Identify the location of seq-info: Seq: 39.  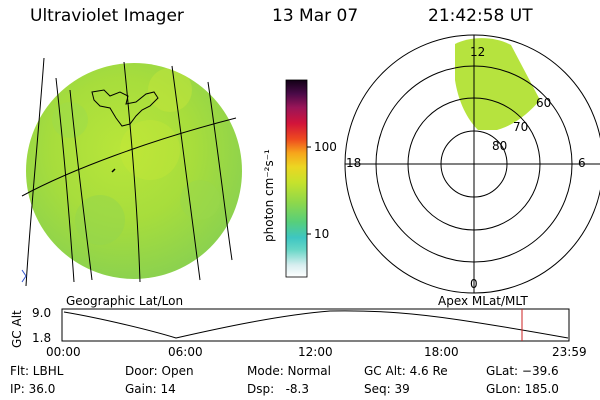
(387, 389).